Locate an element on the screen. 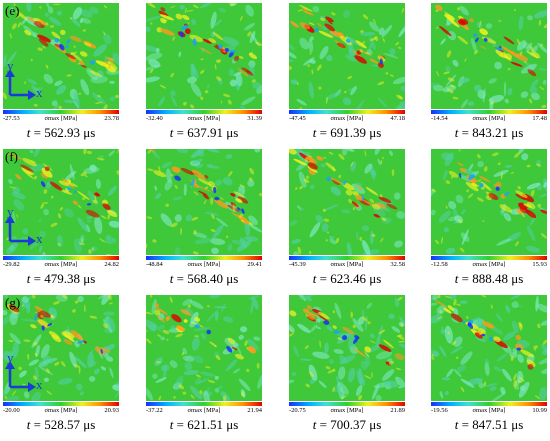 The width and height of the screenshot is (550, 441). stress-panel: -45.39 σmax [MPa] 32.58 t = 623.46 μs is located at coordinates (347, 218).